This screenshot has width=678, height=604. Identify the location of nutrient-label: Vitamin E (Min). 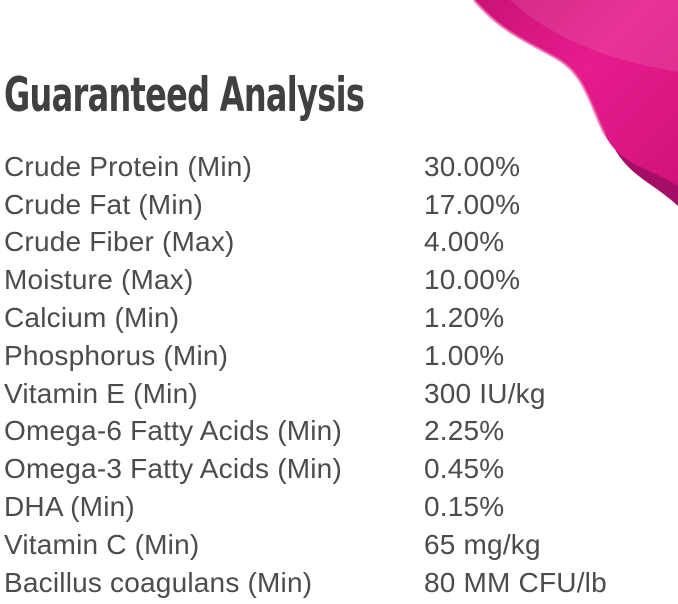
(101, 393).